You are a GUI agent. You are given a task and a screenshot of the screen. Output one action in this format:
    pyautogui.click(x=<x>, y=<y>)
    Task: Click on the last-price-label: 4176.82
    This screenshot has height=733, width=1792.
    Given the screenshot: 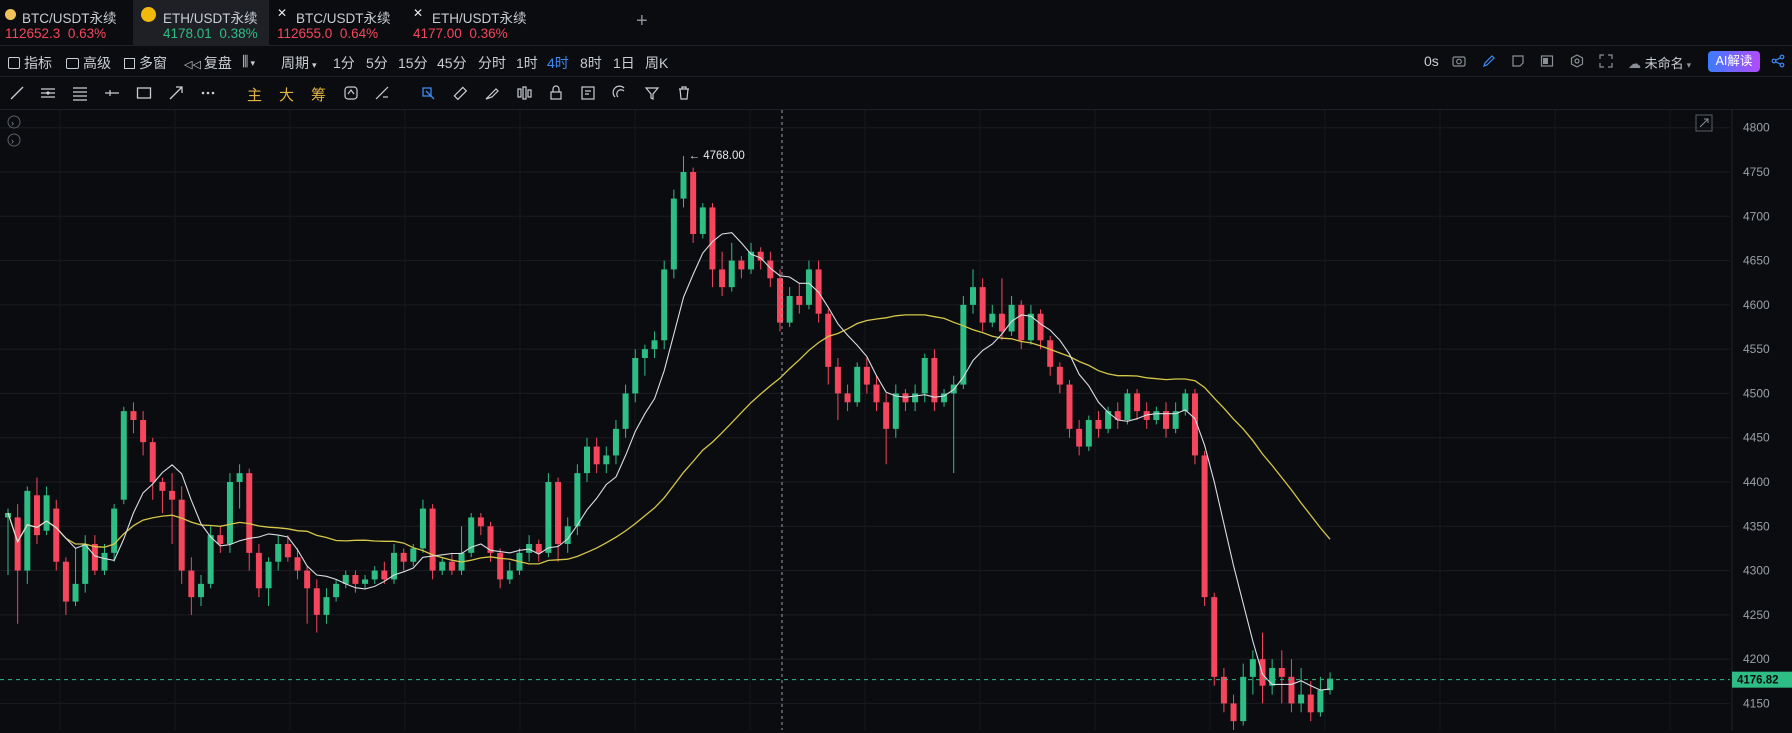 What is the action you would take?
    pyautogui.click(x=1758, y=681)
    